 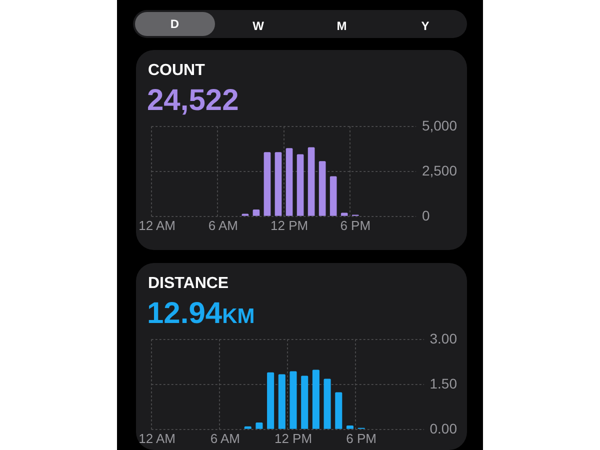 What do you see at coordinates (201, 314) in the screenshot?
I see `chart-subtitle: 12.94km` at bounding box center [201, 314].